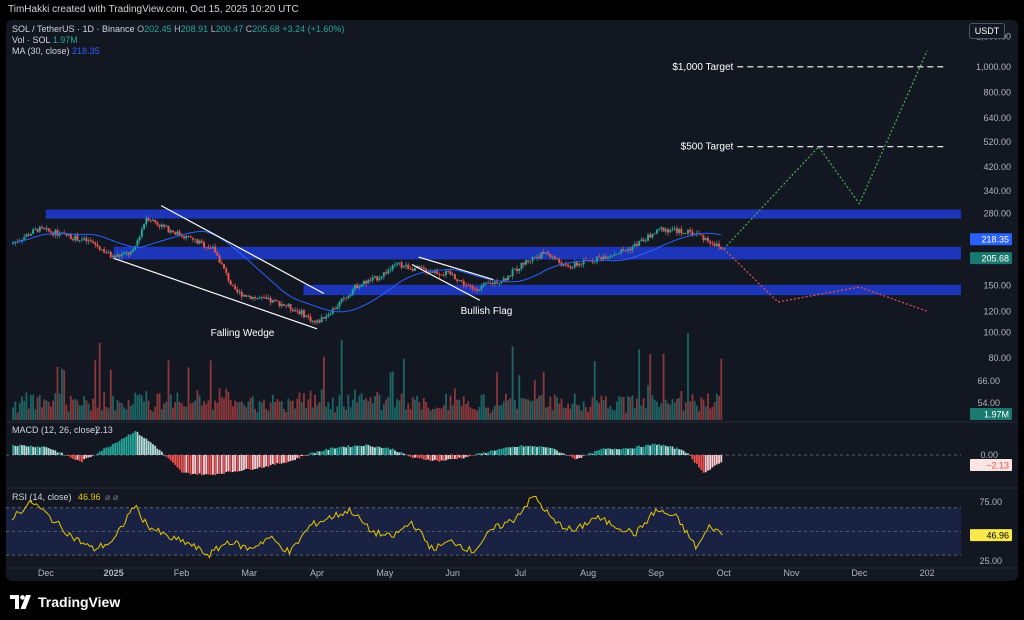  I want to click on currency-button: USDT, so click(987, 31).